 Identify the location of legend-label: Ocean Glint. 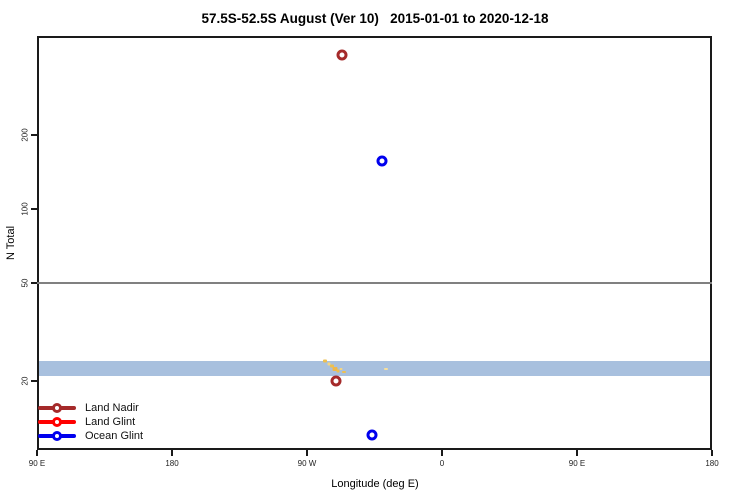
(114, 435).